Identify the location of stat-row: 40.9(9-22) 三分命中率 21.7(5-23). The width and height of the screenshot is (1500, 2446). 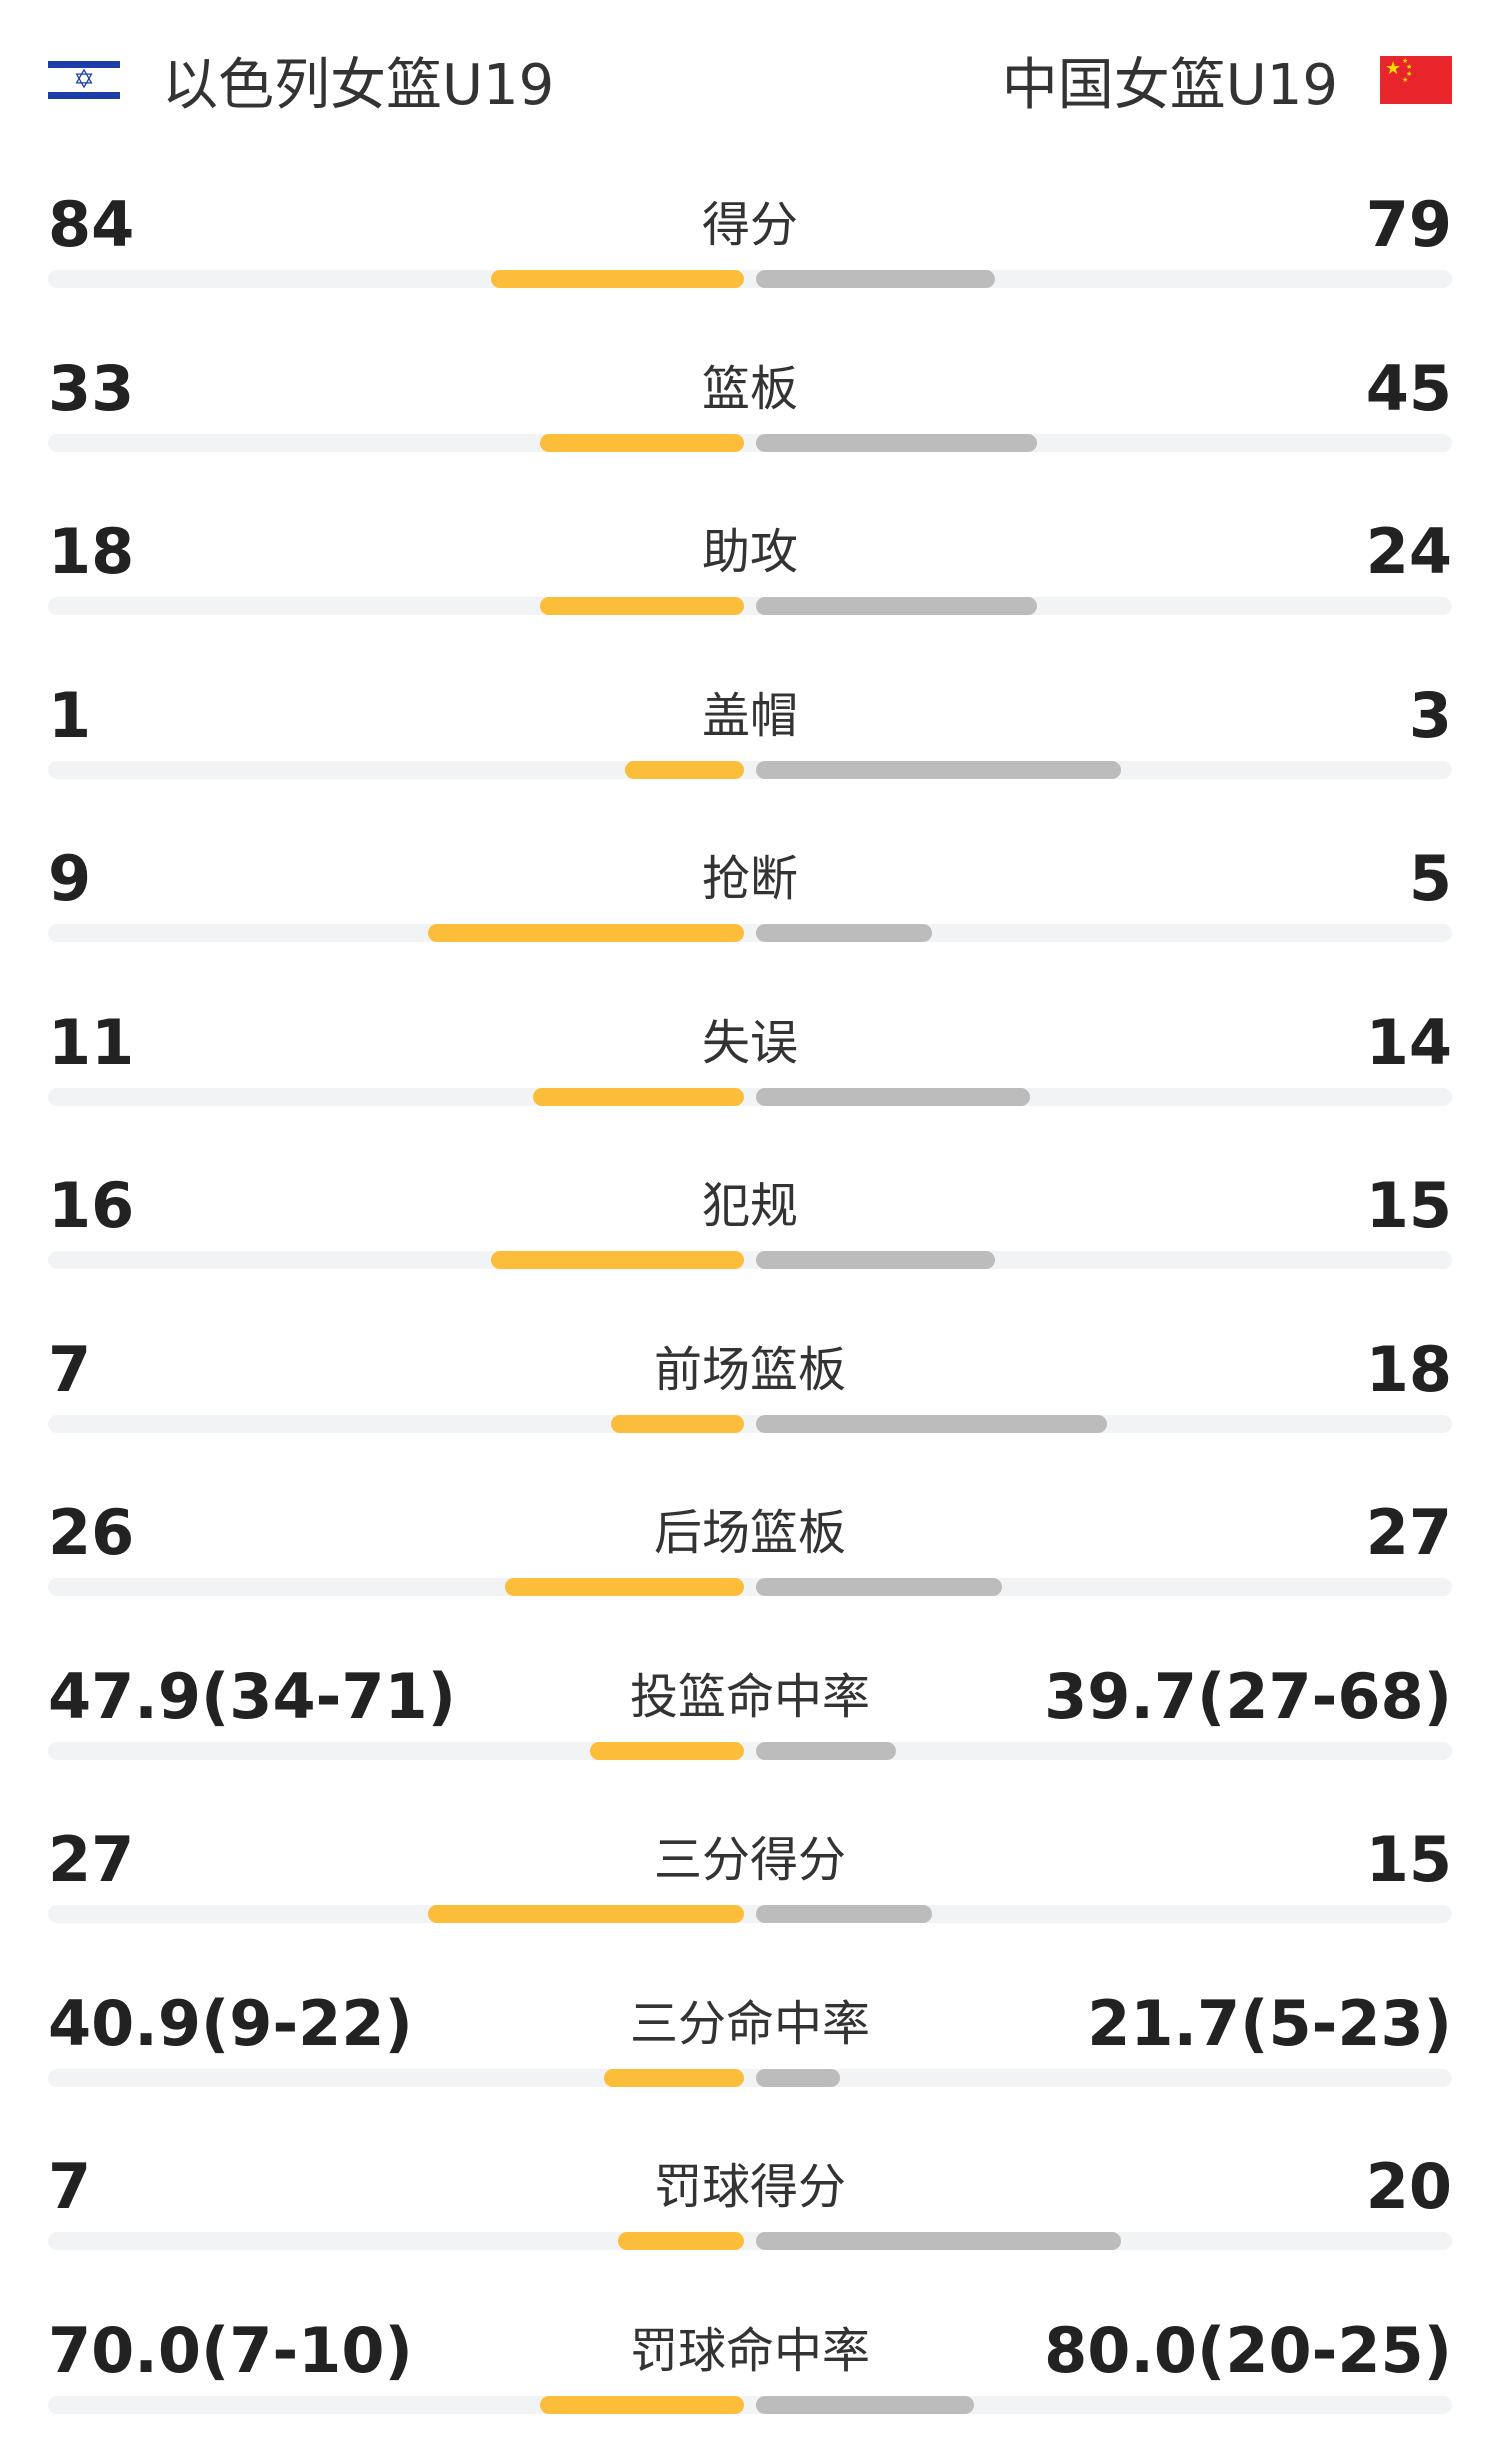
(750, 2039).